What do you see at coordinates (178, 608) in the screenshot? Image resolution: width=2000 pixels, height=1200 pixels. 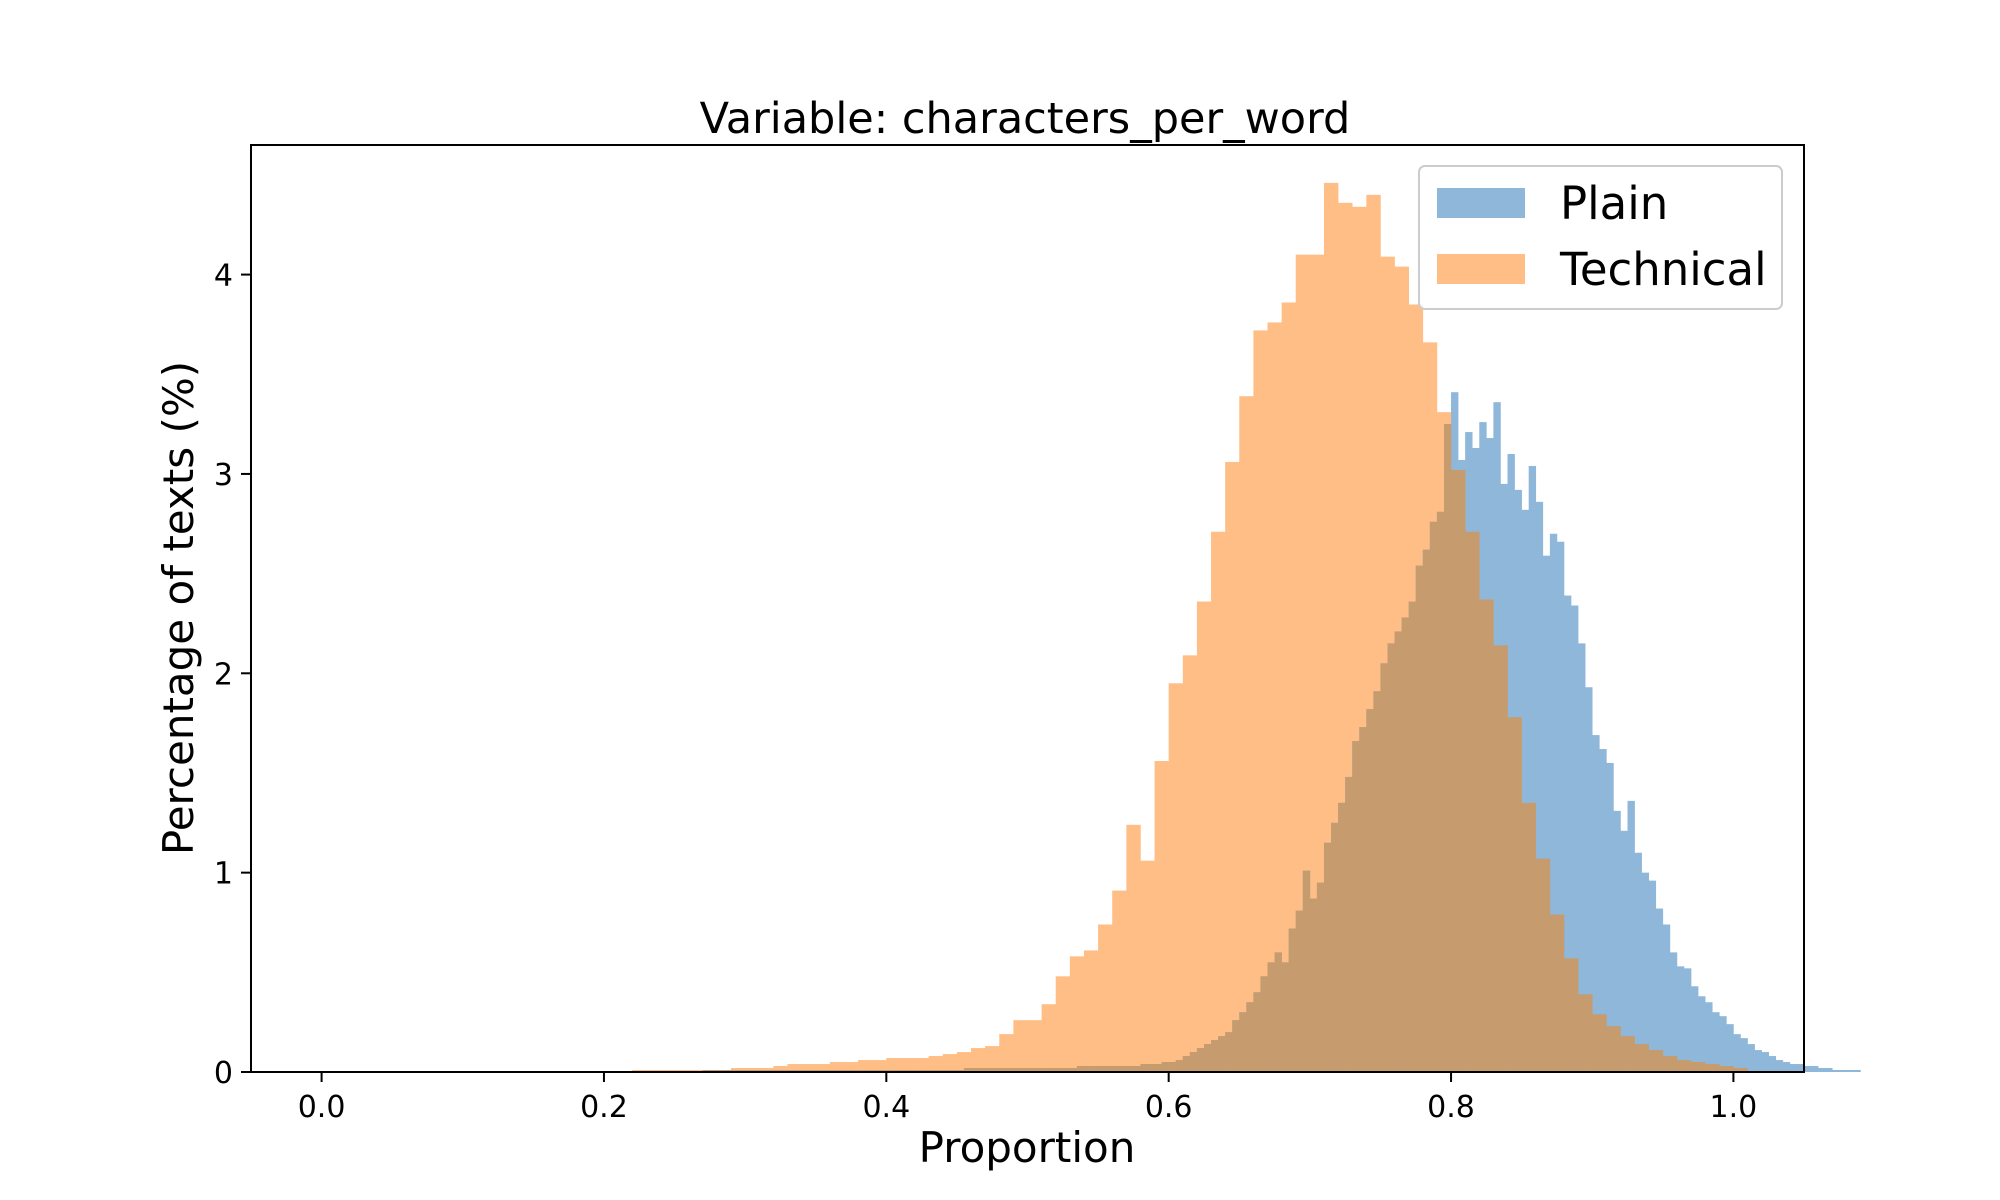 I see `y-axis-label: Percentage of texts (%)` at bounding box center [178, 608].